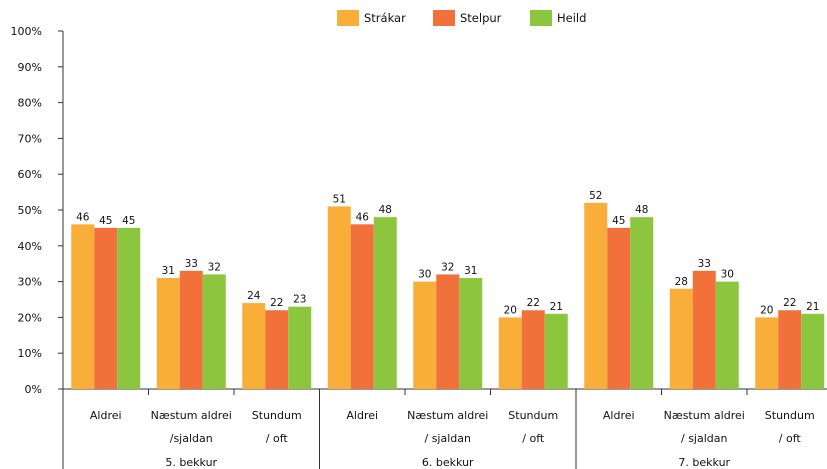  What do you see at coordinates (571, 18) in the screenshot?
I see `legend-entry: Heild` at bounding box center [571, 18].